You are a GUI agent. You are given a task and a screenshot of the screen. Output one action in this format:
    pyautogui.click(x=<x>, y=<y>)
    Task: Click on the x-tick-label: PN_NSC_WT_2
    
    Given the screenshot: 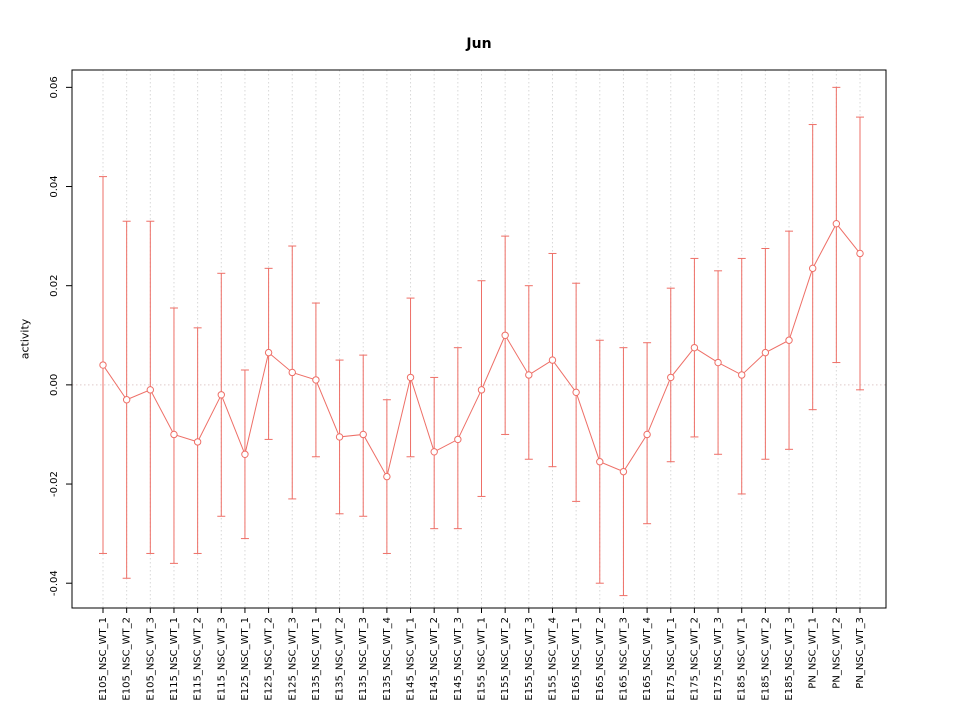 What is the action you would take?
    pyautogui.click(x=836, y=653)
    